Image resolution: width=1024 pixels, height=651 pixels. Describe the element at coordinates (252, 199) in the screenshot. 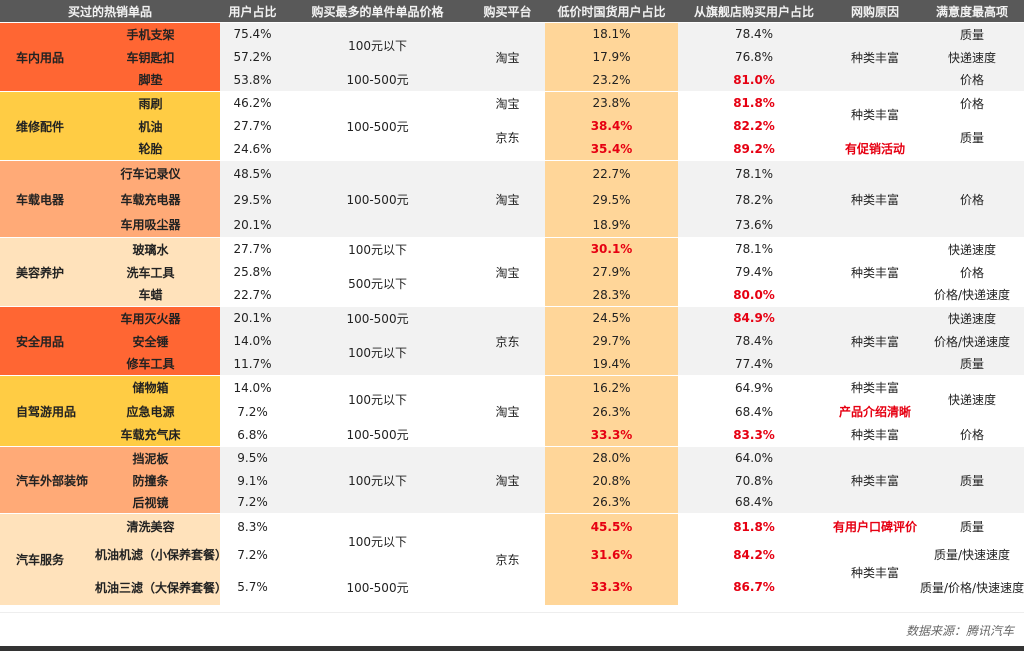

I see `user-share: 29.5%` at that location.